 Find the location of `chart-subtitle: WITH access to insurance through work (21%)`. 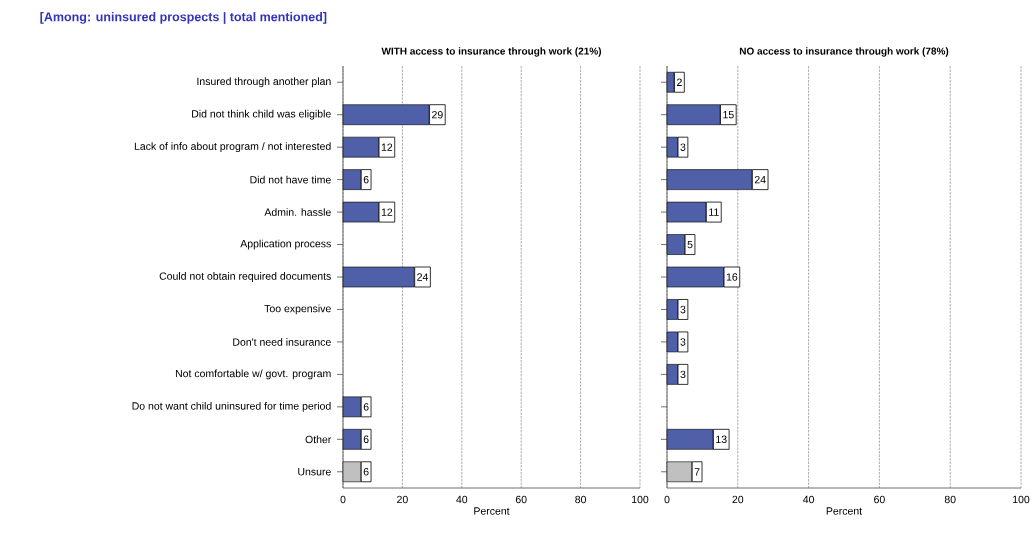

chart-subtitle: WITH access to insurance through work (21%) is located at coordinates (491, 52).